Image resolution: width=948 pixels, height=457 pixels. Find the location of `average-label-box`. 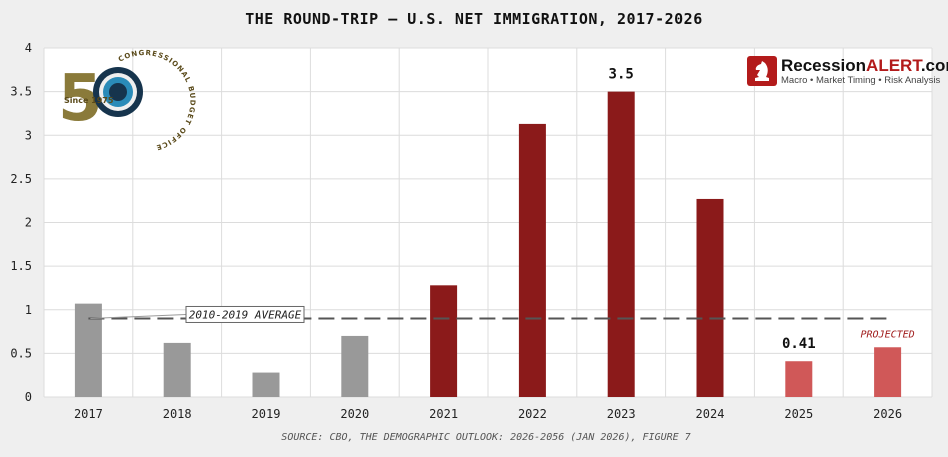

average-label-box is located at coordinates (245, 314).